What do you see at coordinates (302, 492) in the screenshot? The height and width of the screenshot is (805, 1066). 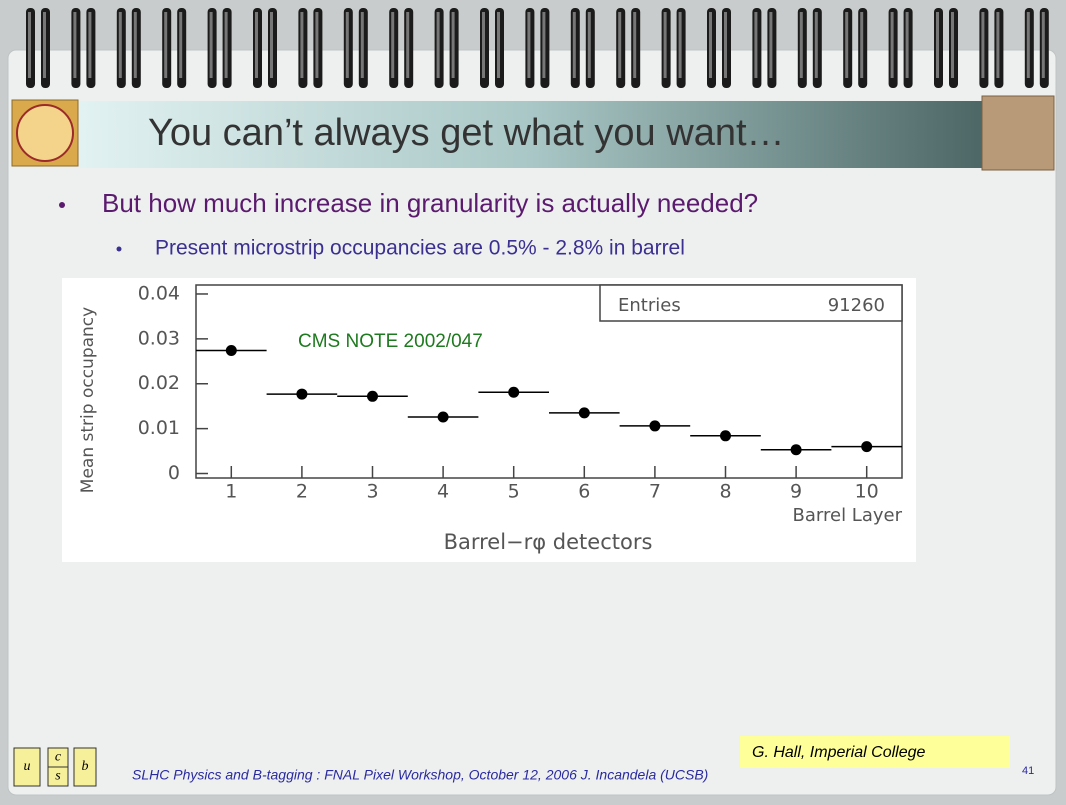 I see `x-tick-label: 2` at bounding box center [302, 492].